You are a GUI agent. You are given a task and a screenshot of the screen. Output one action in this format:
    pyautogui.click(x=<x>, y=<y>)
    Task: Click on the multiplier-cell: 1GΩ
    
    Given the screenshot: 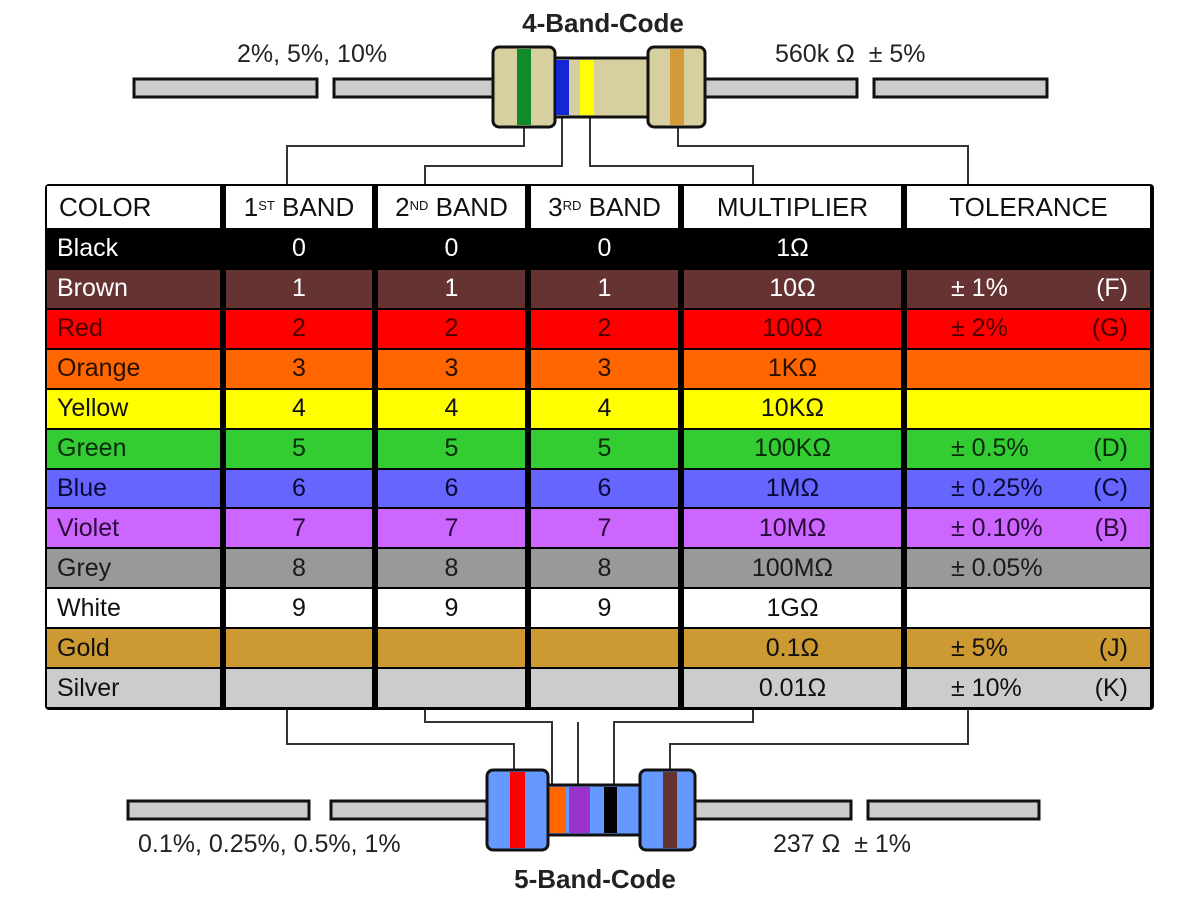 What is the action you would take?
    pyautogui.click(x=792, y=608)
    